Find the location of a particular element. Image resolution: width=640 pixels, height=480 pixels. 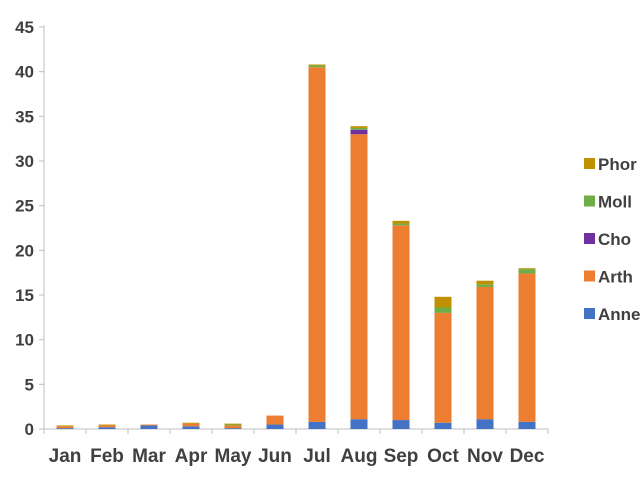

x-tick-label: Jan is located at coordinates (65, 456).